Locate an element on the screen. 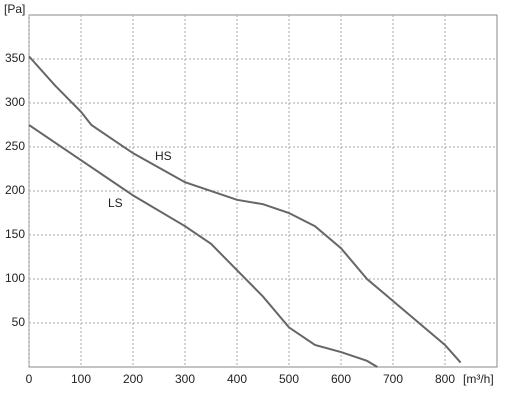 The height and width of the screenshot is (405, 512). x-tick-label: 0 is located at coordinates (29, 379).